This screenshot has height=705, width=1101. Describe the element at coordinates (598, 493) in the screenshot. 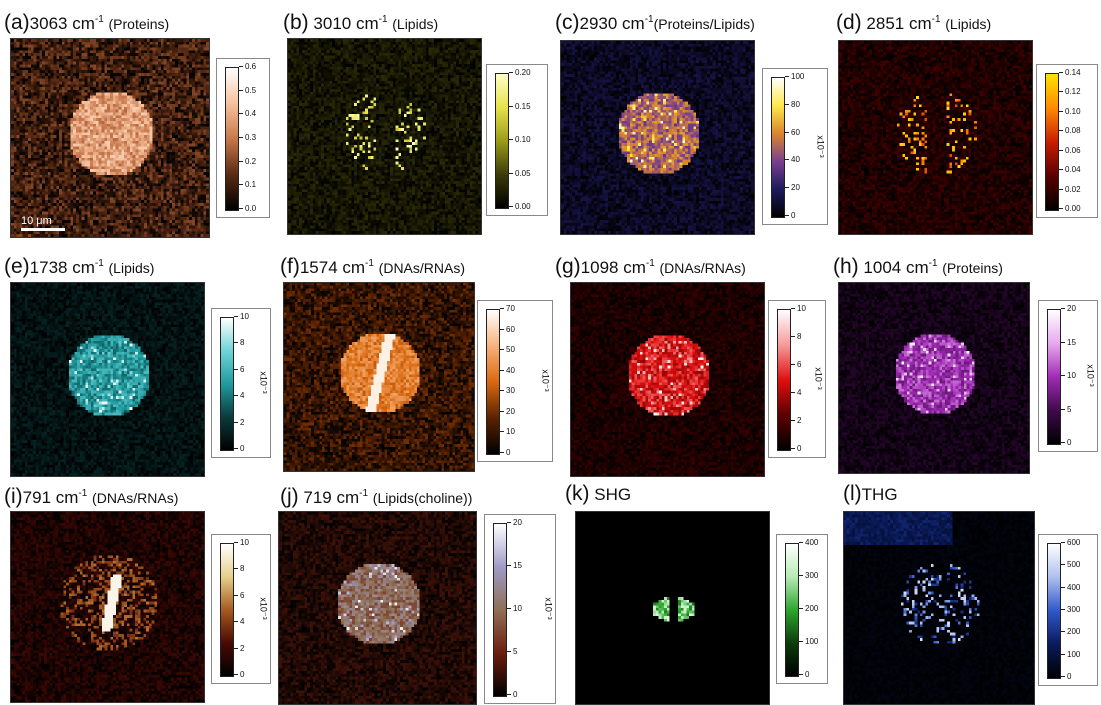

I see `panel-title: (k) SHG` at that location.